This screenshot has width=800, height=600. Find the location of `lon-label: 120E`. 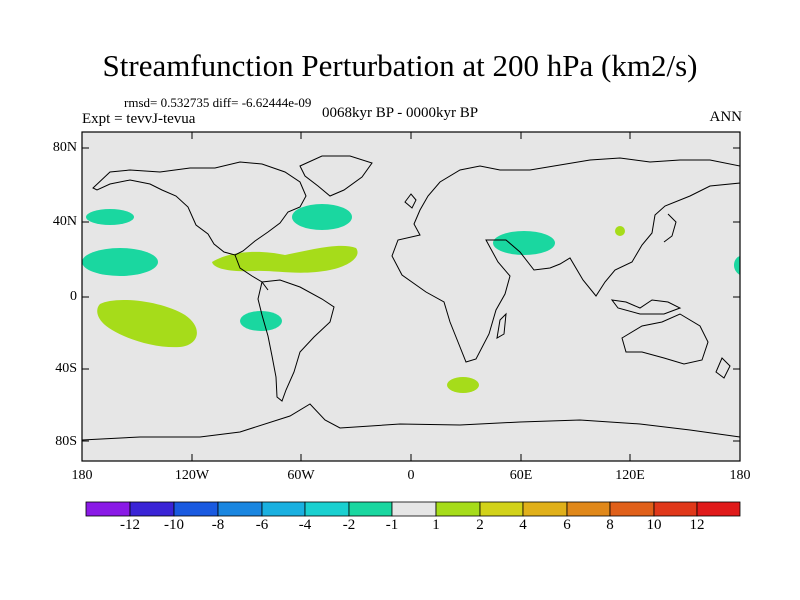

lon-label: 120E is located at coordinates (630, 475).